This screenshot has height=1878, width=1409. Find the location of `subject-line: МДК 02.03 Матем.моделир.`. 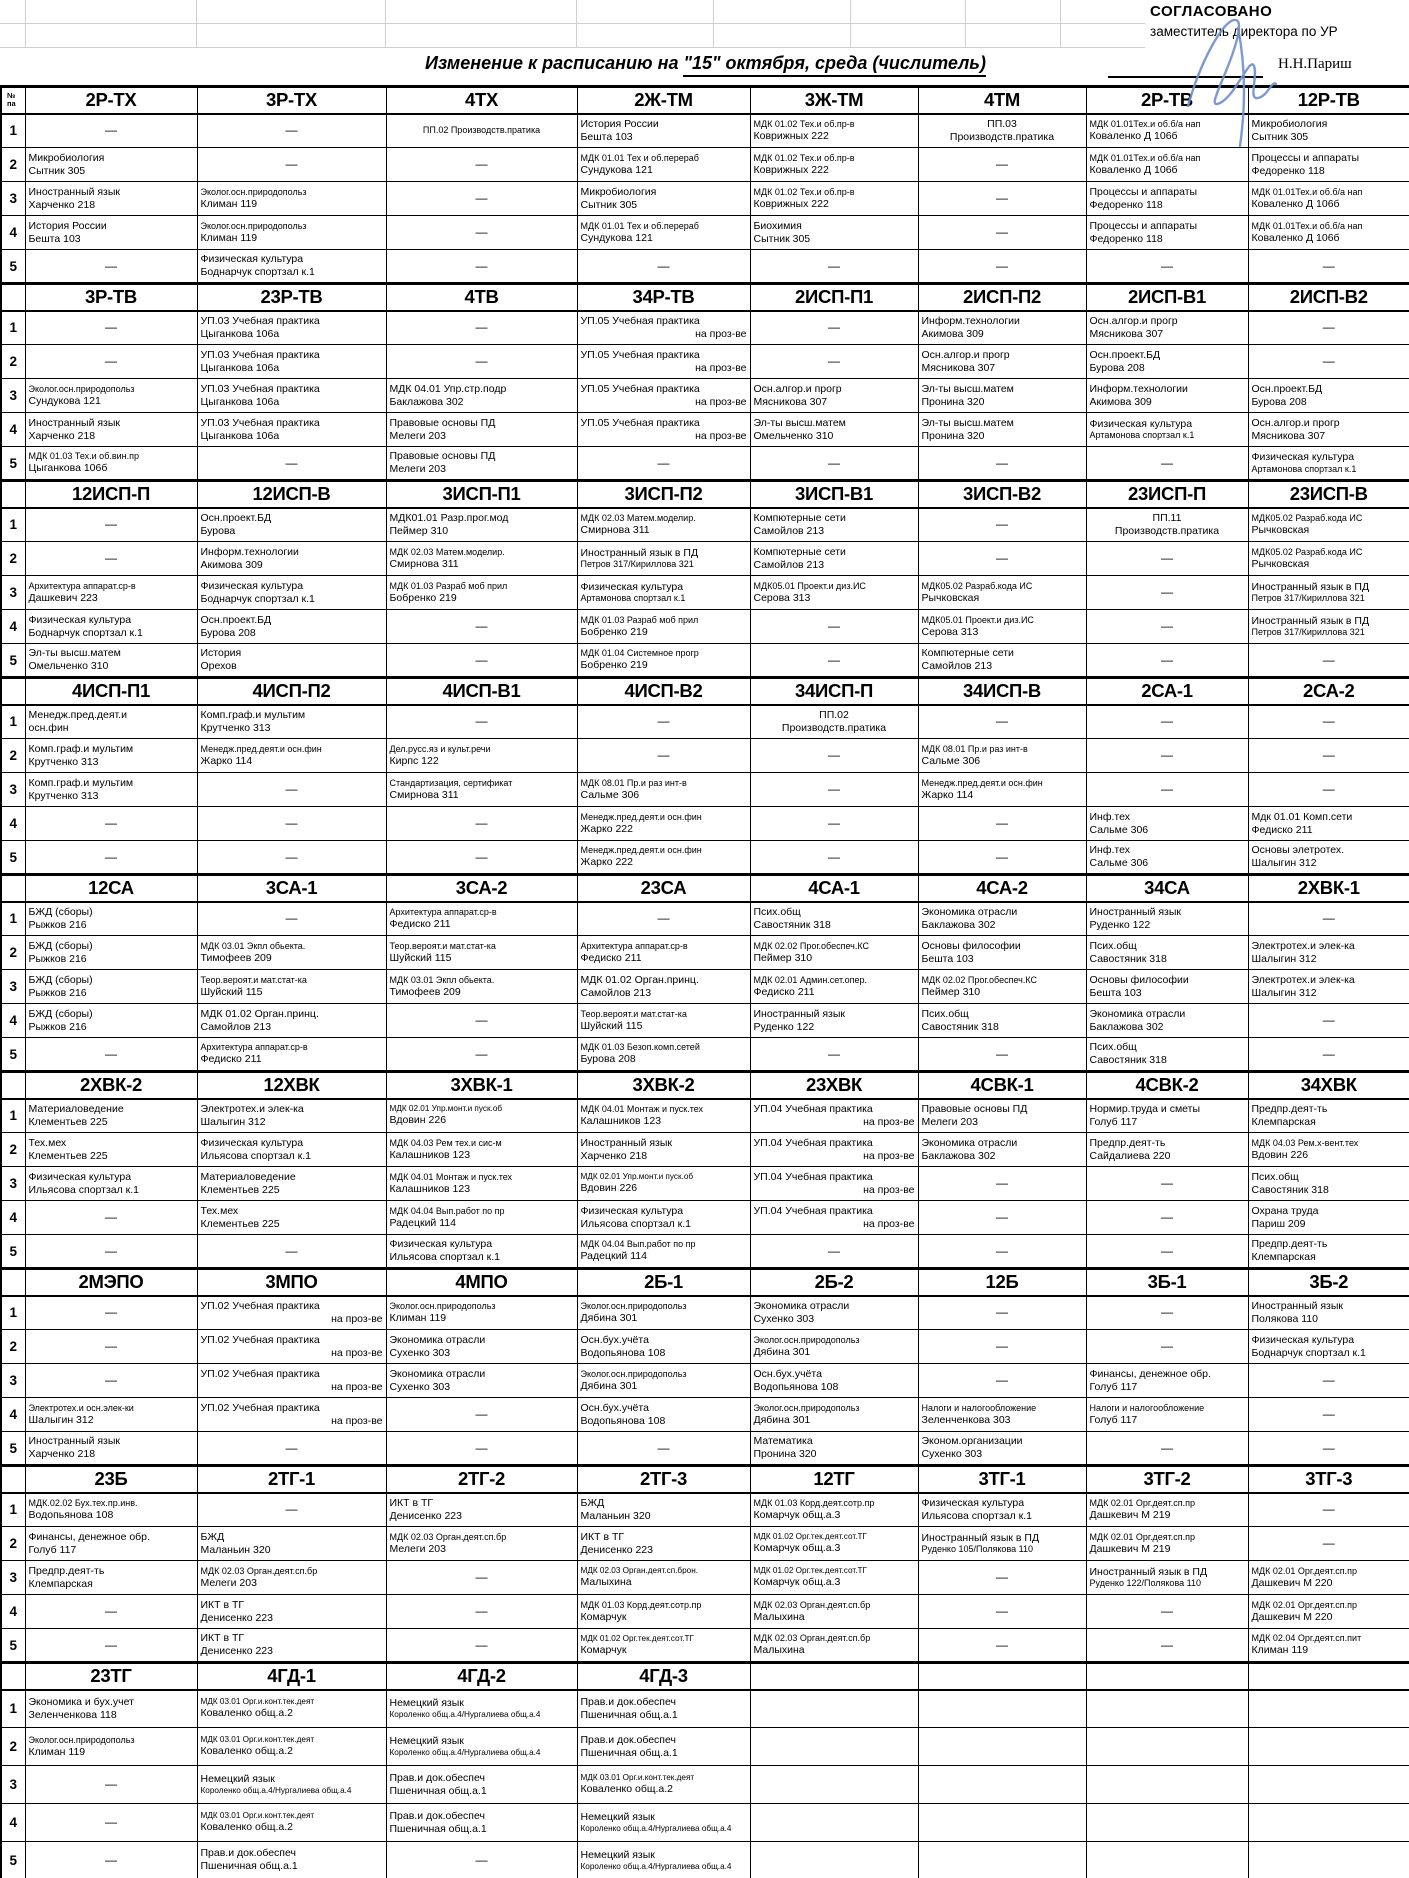

subject-line: МДК 02.03 Матем.моделир. is located at coordinates (638, 517).